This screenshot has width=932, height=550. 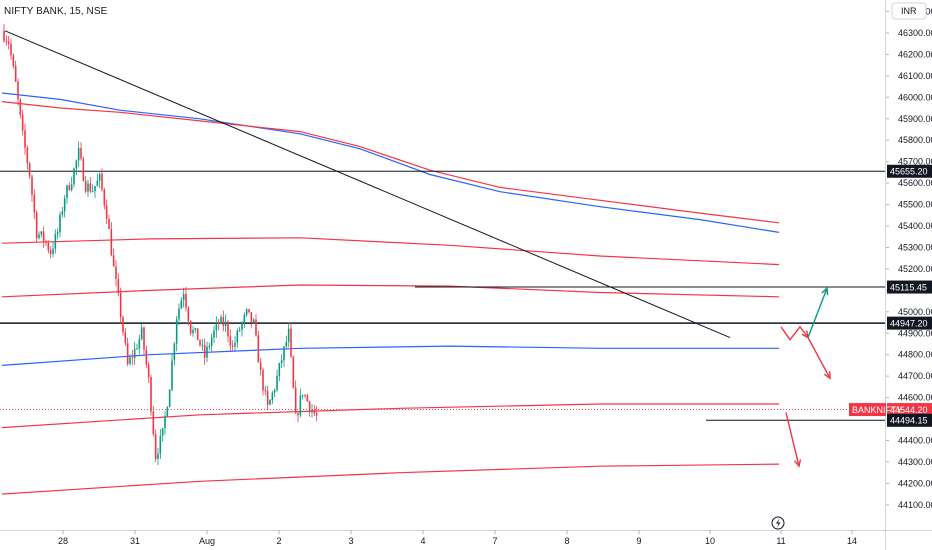 What do you see at coordinates (852, 541) in the screenshot?
I see `x-tick-label: 14` at bounding box center [852, 541].